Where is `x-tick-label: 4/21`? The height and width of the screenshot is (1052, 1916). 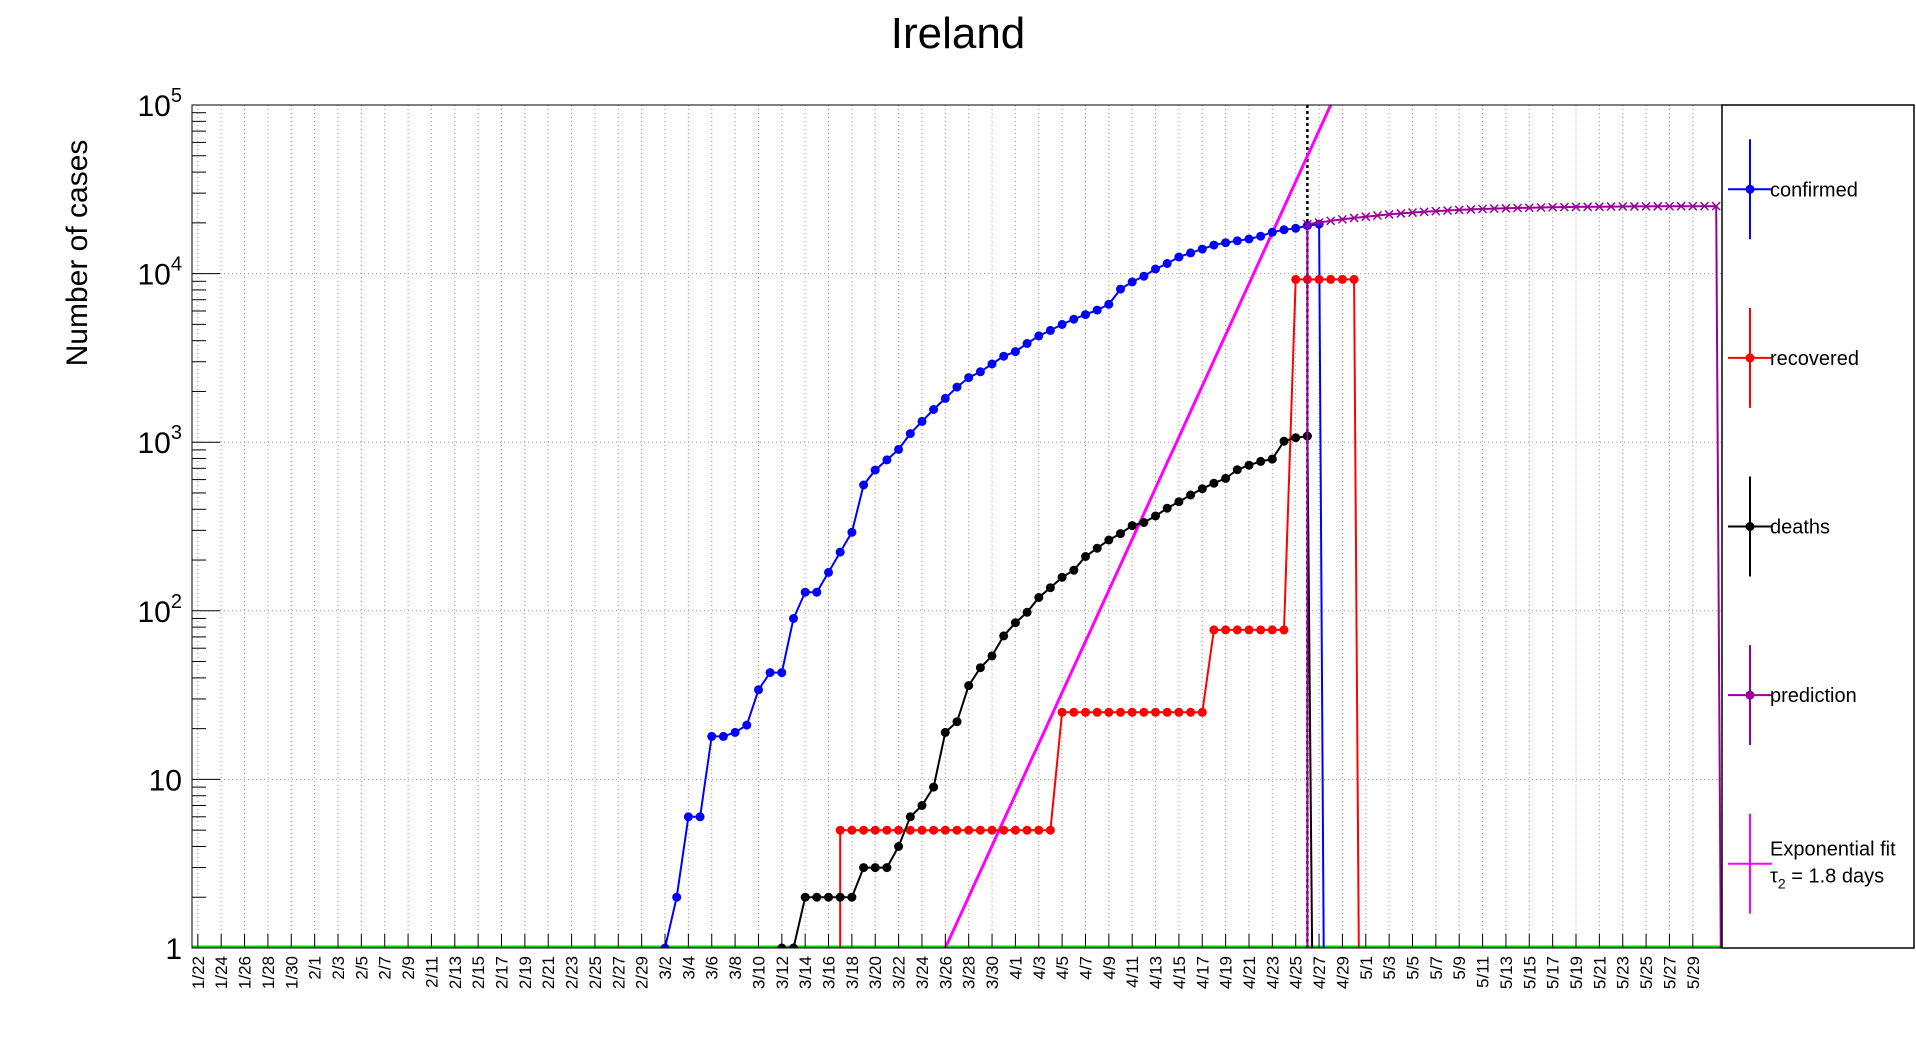 x-tick-label: 4/21 is located at coordinates (1249, 972).